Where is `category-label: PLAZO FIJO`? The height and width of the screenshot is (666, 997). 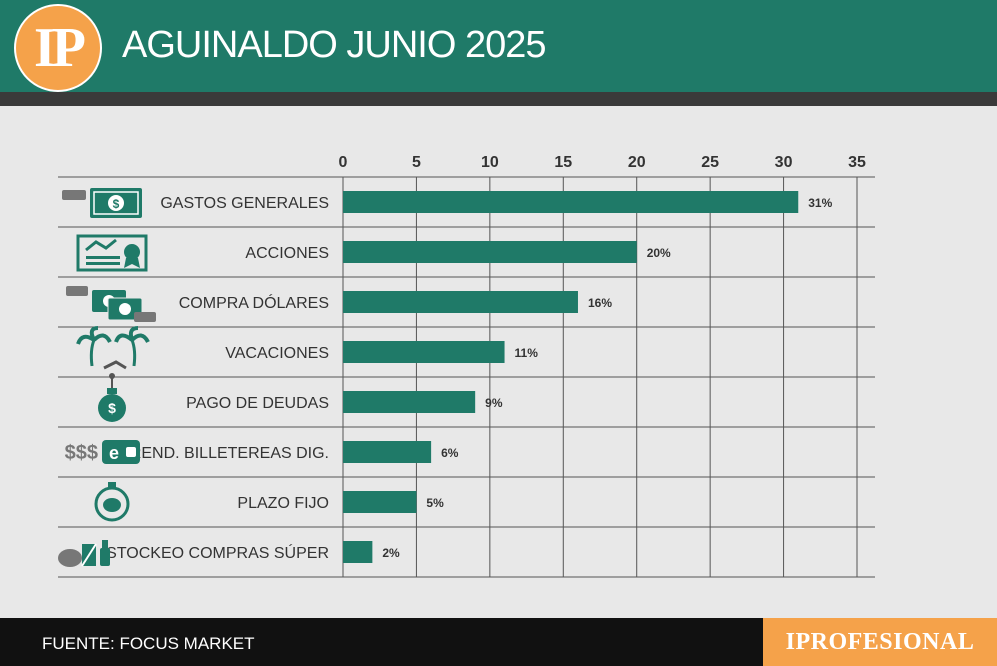
category-label: PLAZO FIJO is located at coordinates (283, 503).